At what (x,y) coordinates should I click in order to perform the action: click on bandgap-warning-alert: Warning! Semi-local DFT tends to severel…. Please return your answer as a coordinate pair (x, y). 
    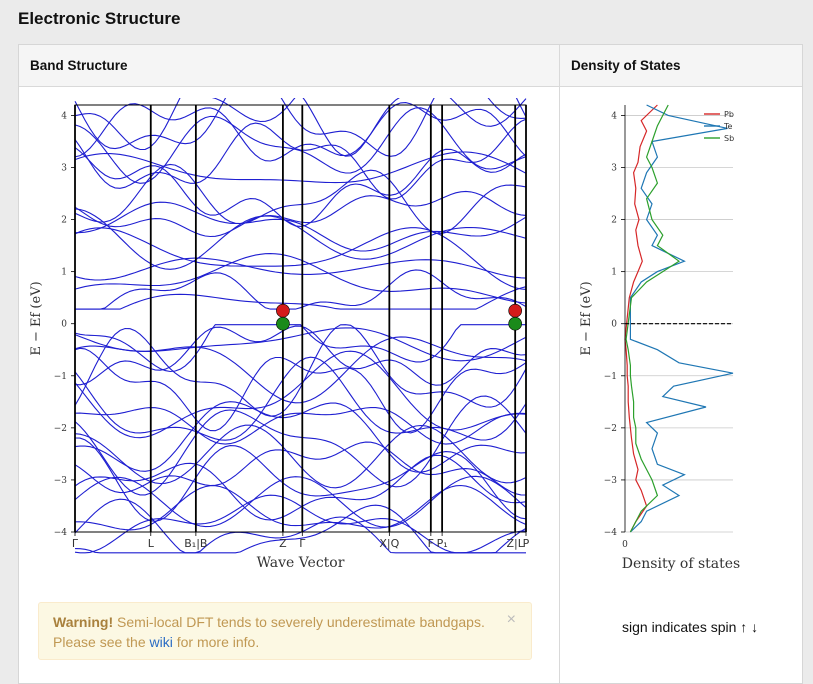
    Looking at the image, I should click on (285, 631).